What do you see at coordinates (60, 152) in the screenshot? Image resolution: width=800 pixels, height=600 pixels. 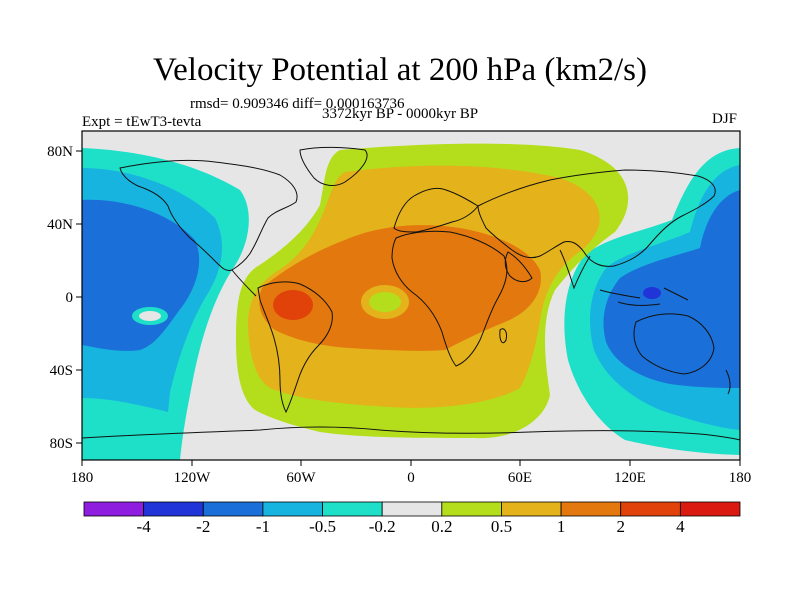 I see `y-tick-label: 80N` at bounding box center [60, 152].